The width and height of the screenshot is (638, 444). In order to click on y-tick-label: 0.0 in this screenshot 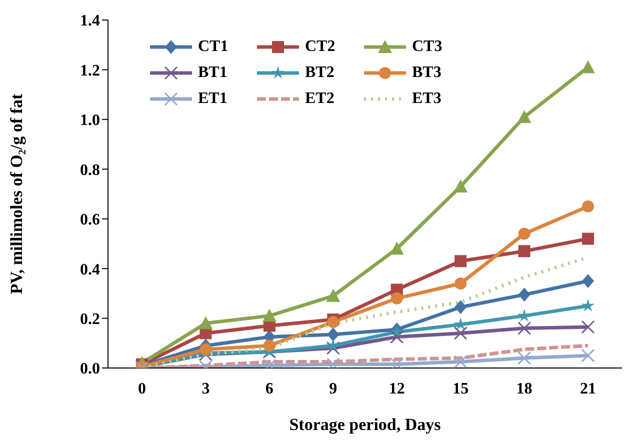, I will do `click(90, 369)`.